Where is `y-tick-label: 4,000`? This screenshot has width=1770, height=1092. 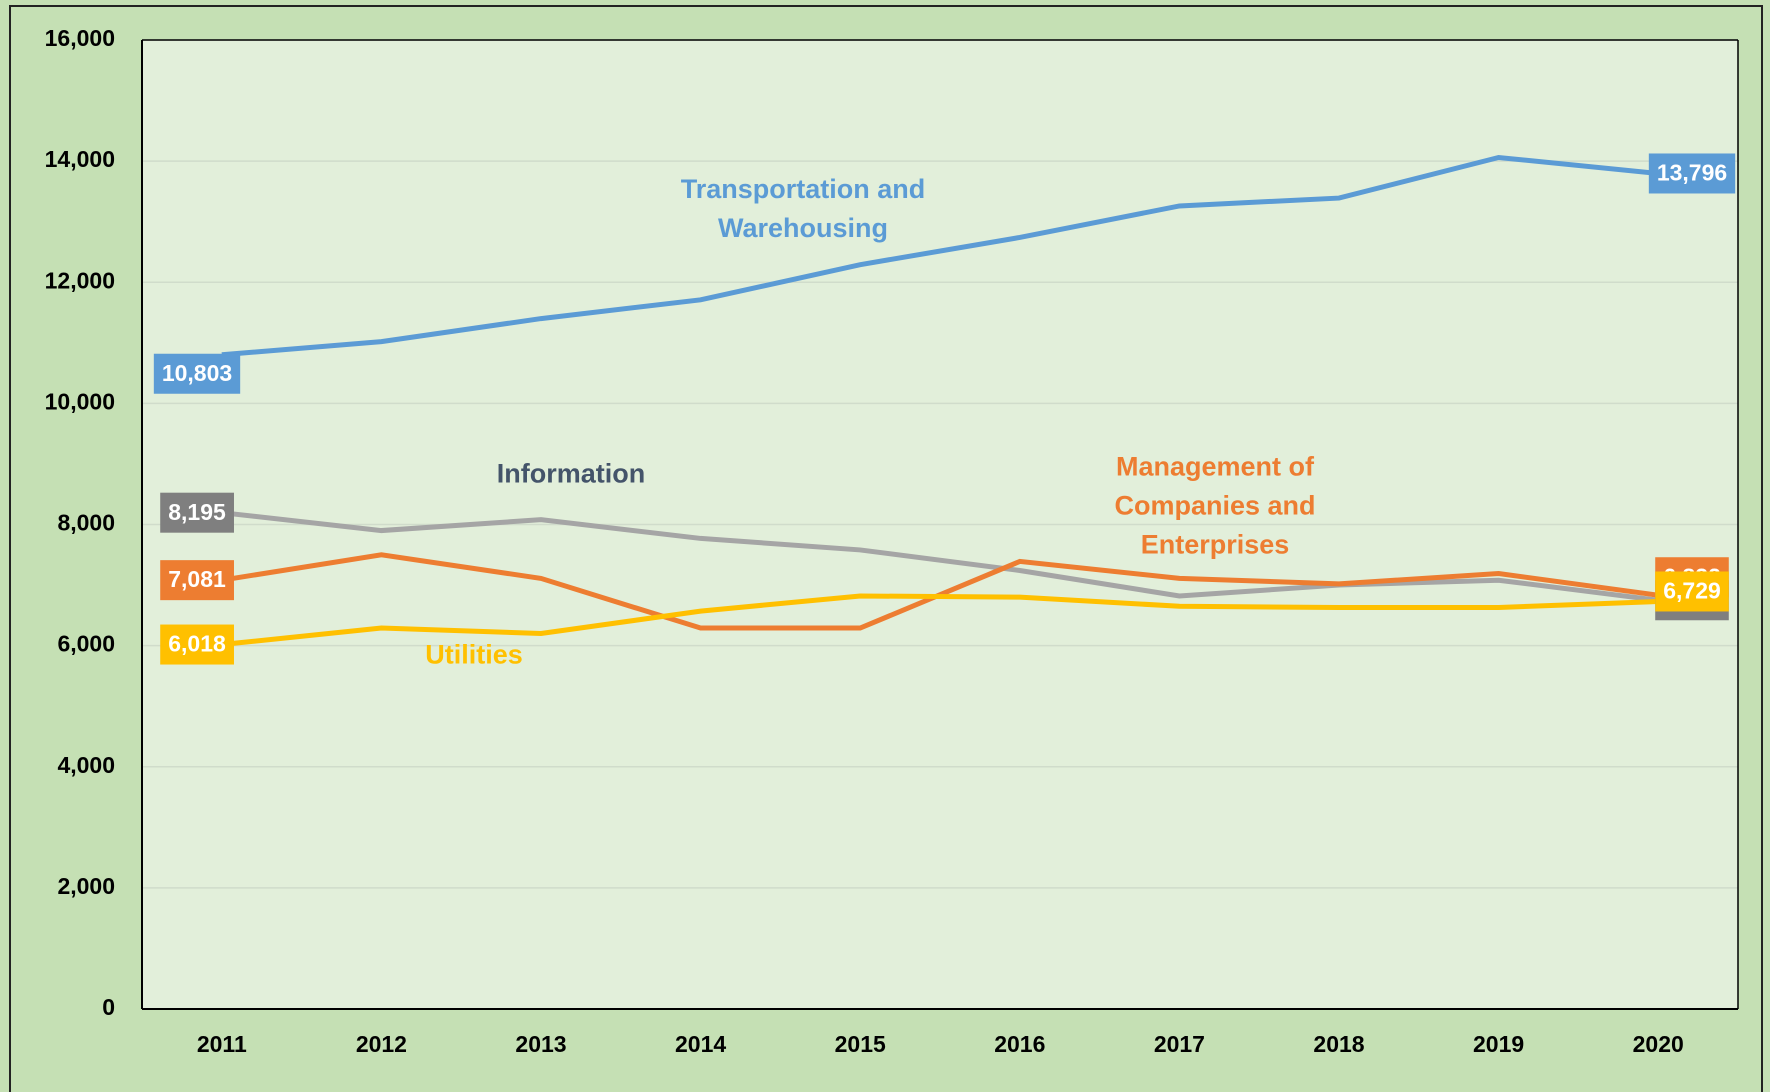 y-tick-label: 4,000 is located at coordinates (86, 765).